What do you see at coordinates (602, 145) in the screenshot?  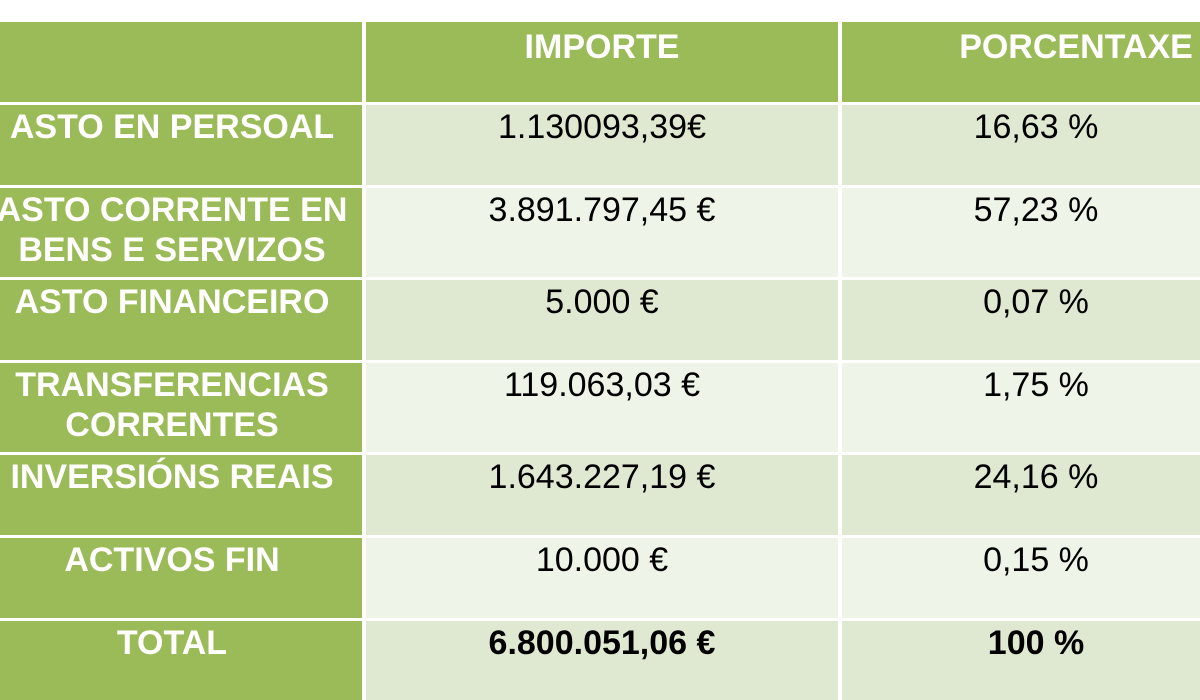 I see `row-importe-persoal: 1.130093,39€` at bounding box center [602, 145].